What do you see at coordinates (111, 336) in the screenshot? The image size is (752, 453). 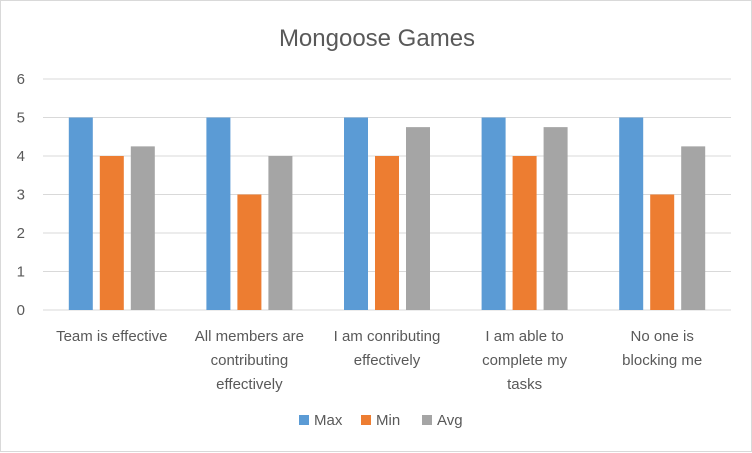 I see `x-tick-label: Team is effective` at bounding box center [111, 336].